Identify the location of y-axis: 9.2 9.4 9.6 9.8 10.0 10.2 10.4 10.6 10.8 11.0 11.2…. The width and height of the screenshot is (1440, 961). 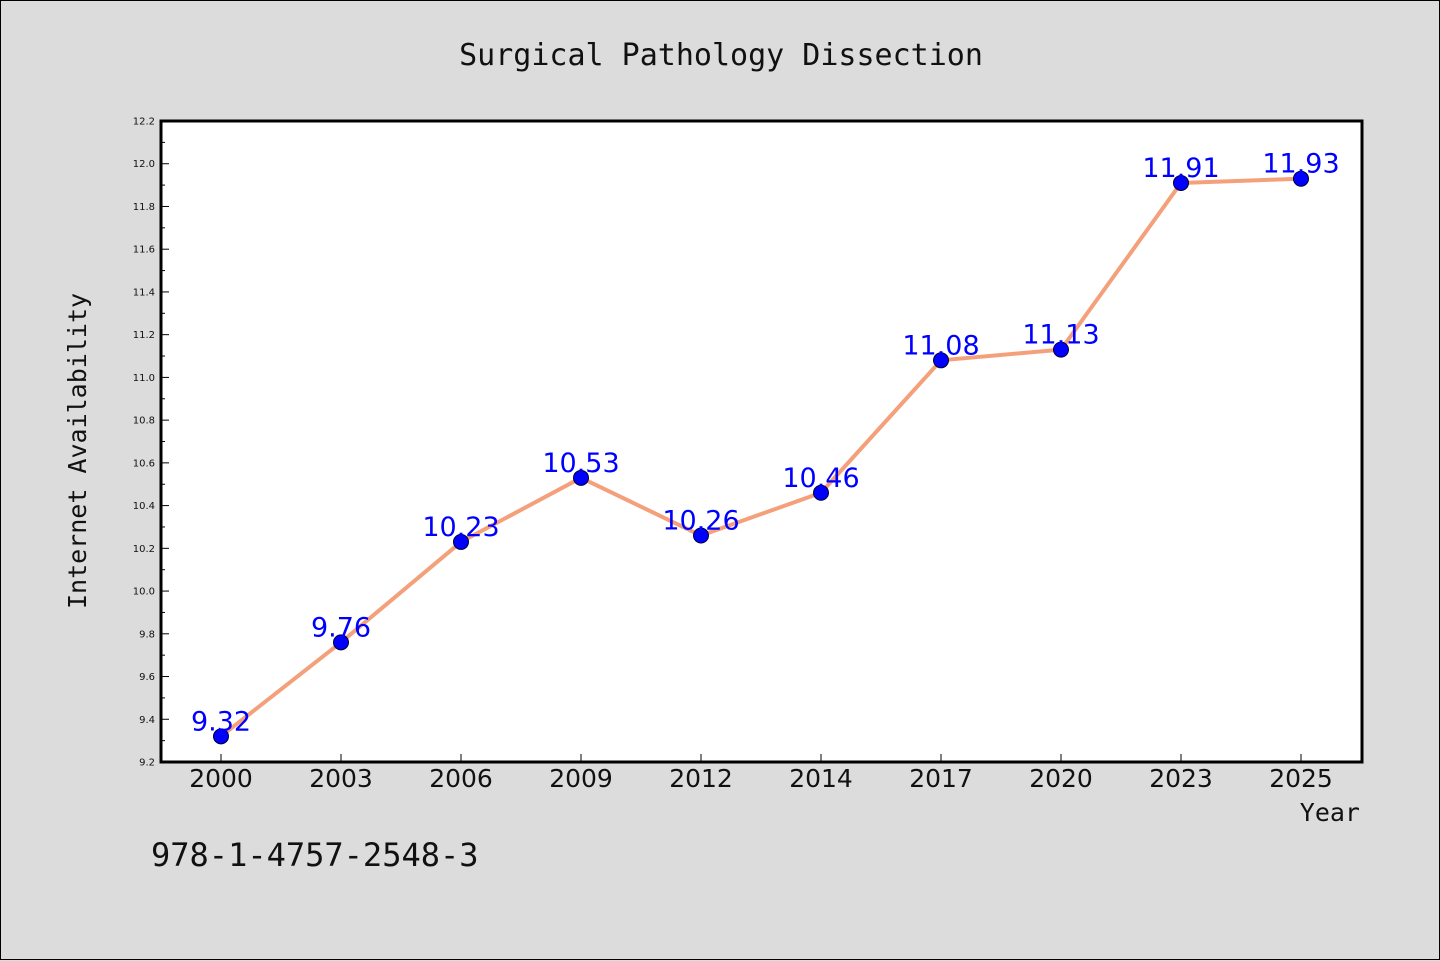
(151, 443).